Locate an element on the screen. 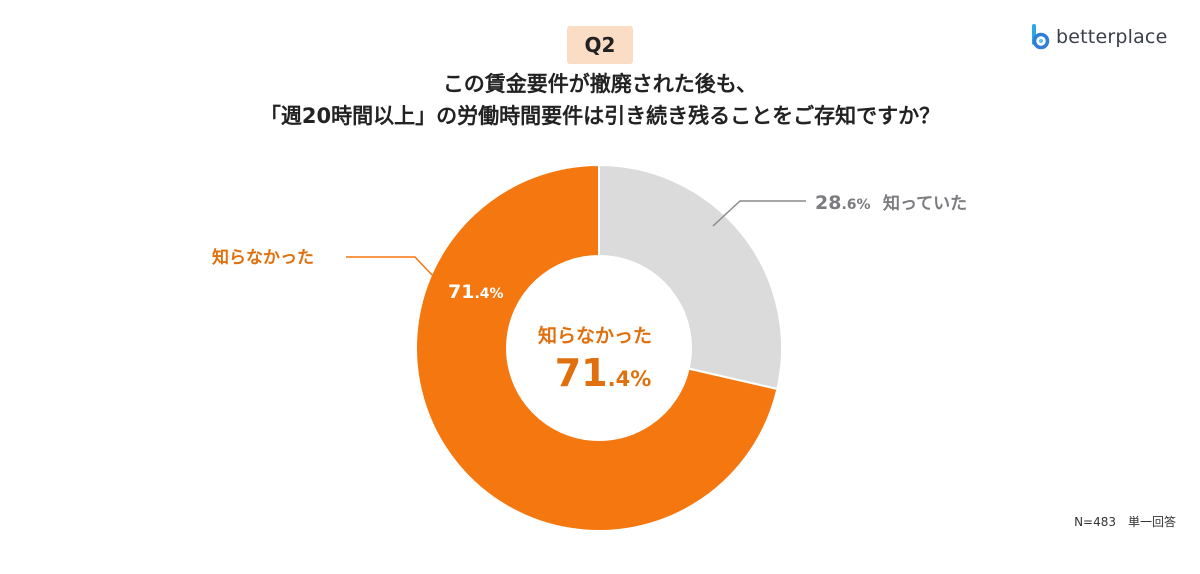 The height and width of the screenshot is (574, 1200). badge-text: Q2 is located at coordinates (600, 45).